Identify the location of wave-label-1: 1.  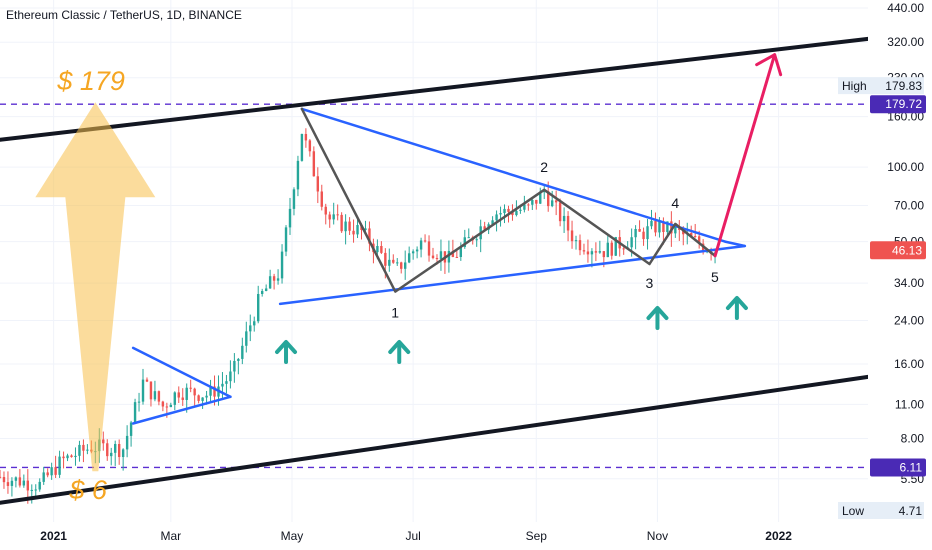
(395, 313).